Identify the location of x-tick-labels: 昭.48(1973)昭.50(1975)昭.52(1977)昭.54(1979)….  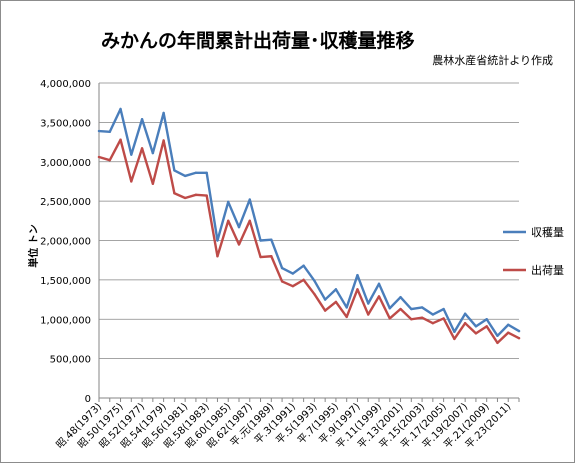
(284, 426).